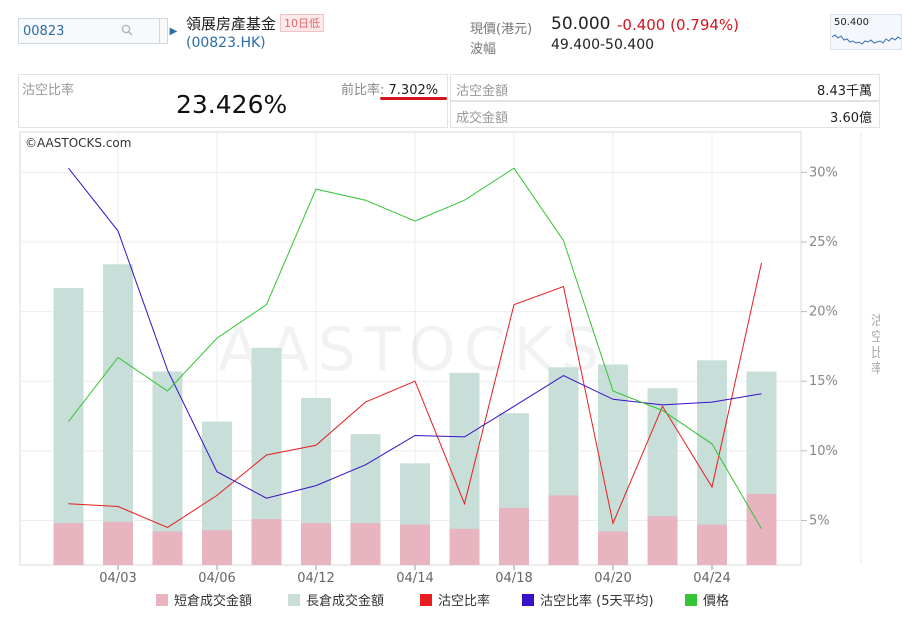 The width and height of the screenshot is (902, 634). What do you see at coordinates (711, 578) in the screenshot?
I see `x-tick-label: 04/24` at bounding box center [711, 578].